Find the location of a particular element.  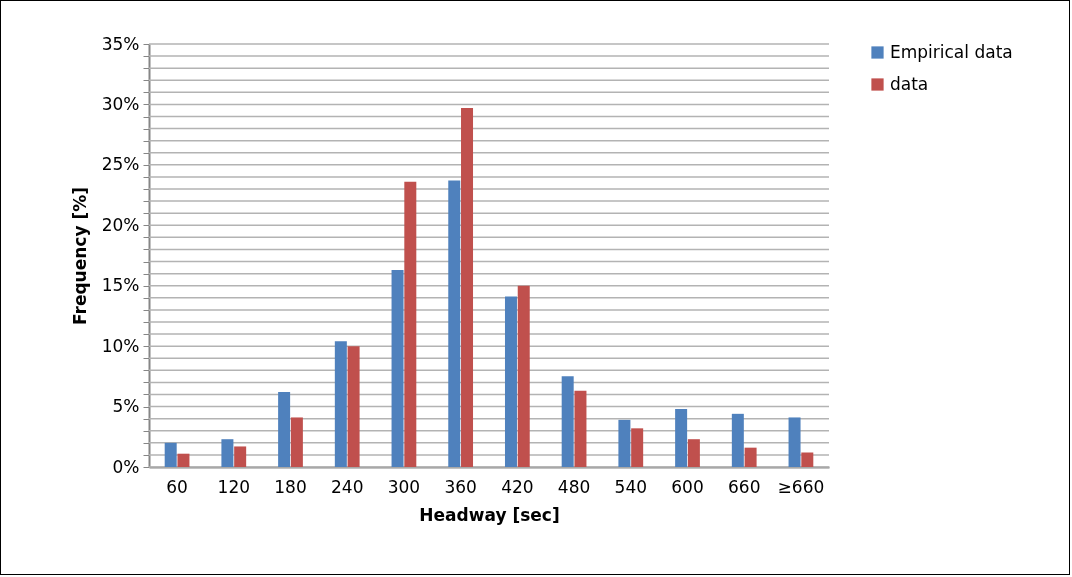

x-tick-label: 240 is located at coordinates (347, 486).